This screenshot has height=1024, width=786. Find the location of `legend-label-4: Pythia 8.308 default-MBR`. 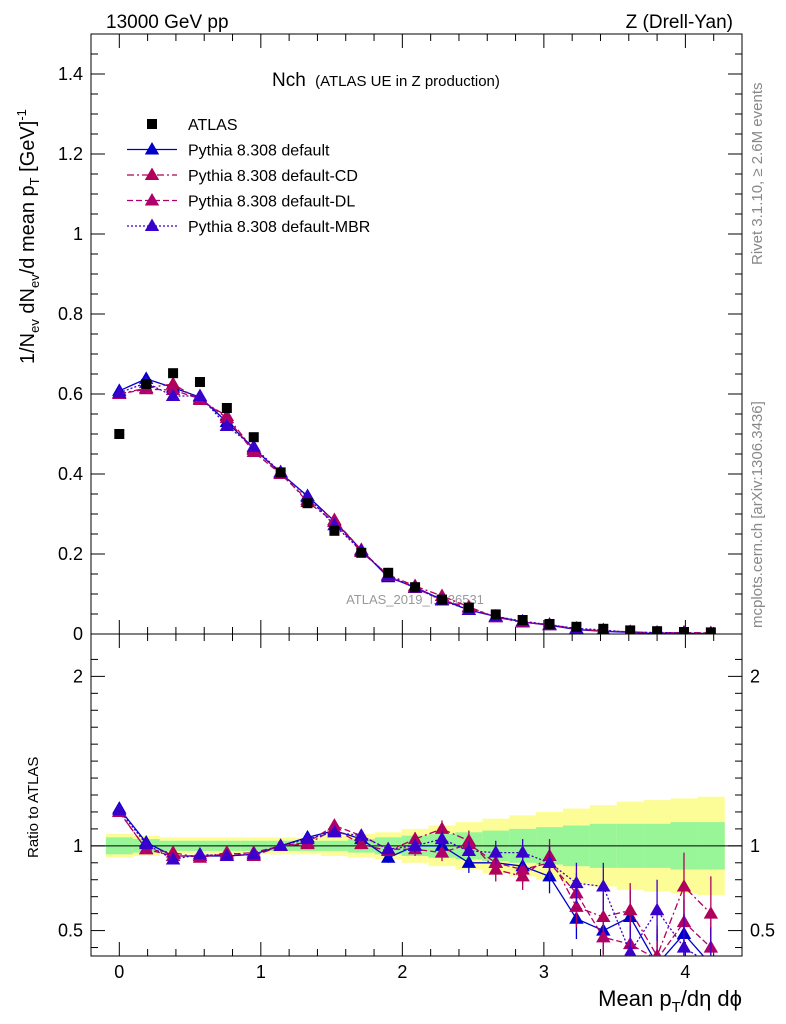

legend-label-4: Pythia 8.308 default-MBR is located at coordinates (279, 227).